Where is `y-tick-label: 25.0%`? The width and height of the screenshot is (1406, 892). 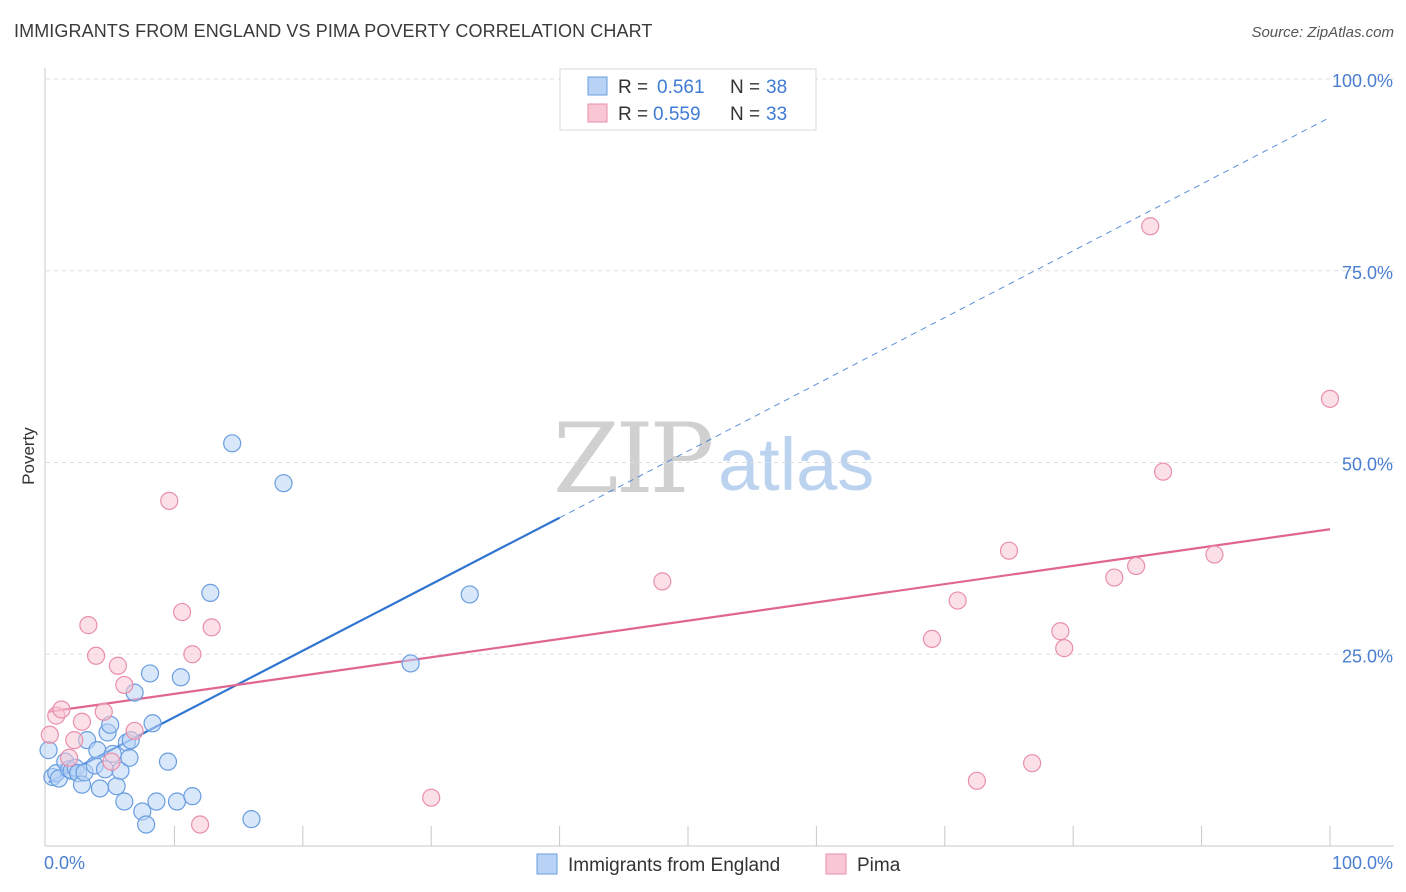
y-tick-label: 25.0% is located at coordinates (1367, 656).